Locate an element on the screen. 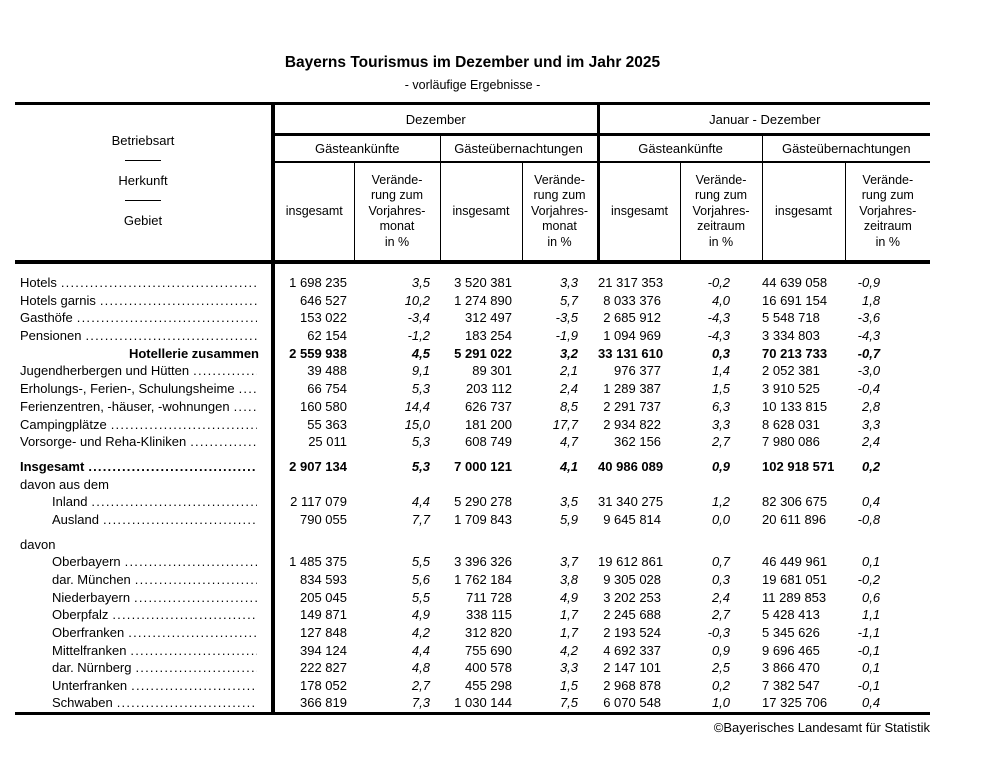  row-label: Campingplätze is located at coordinates (63, 424).